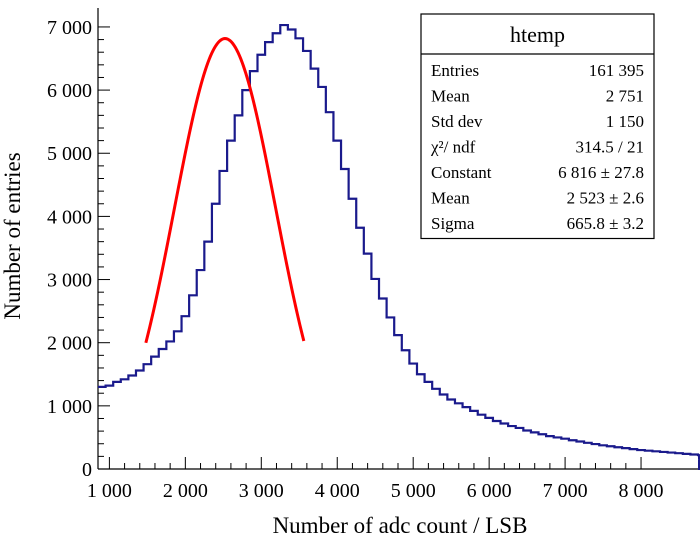 The width and height of the screenshot is (700, 545). Describe the element at coordinates (605, 223) in the screenshot. I see `stats-row-value: 665.8 ± 3.2` at that location.